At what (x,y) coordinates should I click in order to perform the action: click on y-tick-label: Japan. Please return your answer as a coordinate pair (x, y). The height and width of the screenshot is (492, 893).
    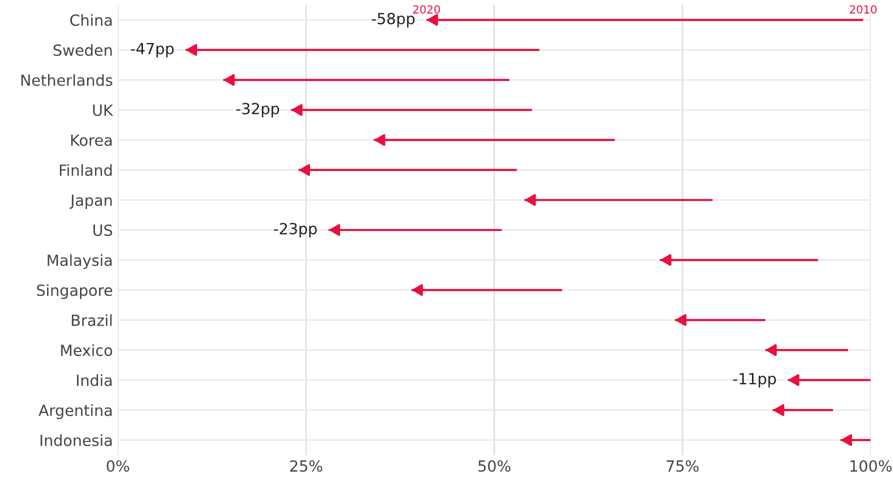
    Looking at the image, I should click on (91, 201).